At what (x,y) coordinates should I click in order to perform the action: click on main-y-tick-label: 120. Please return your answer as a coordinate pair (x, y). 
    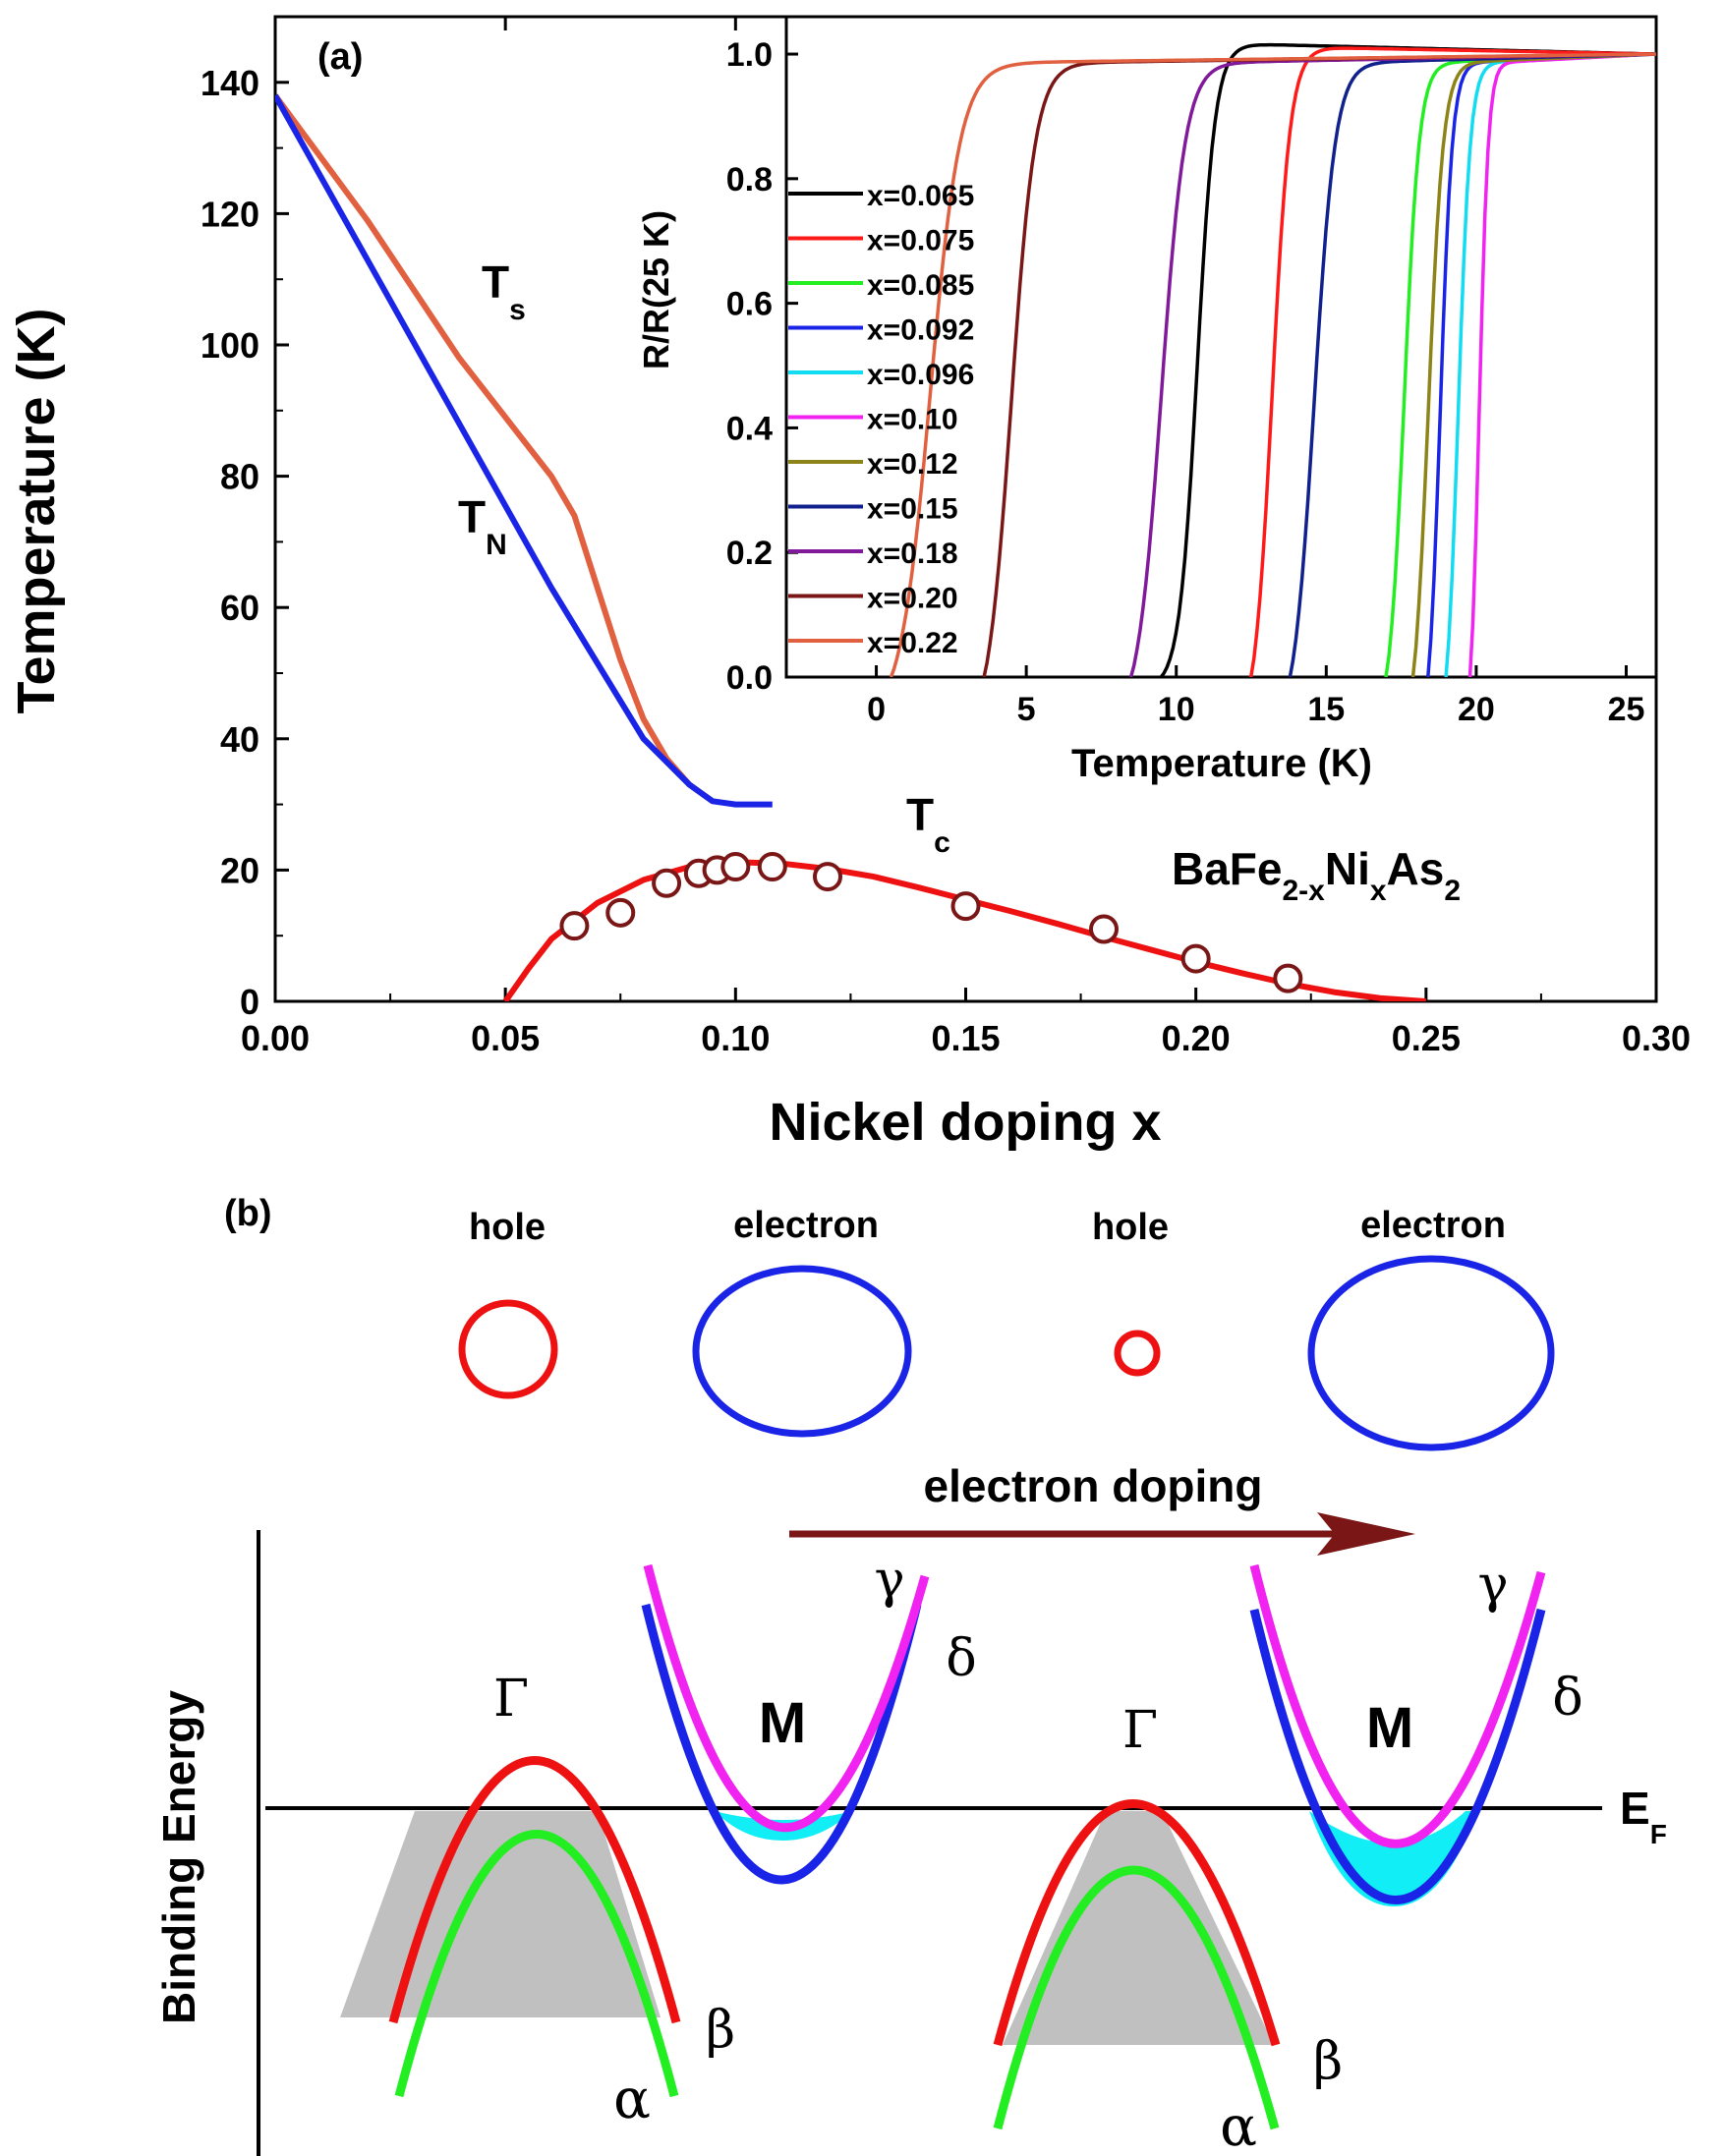
    Looking at the image, I should click on (230, 214).